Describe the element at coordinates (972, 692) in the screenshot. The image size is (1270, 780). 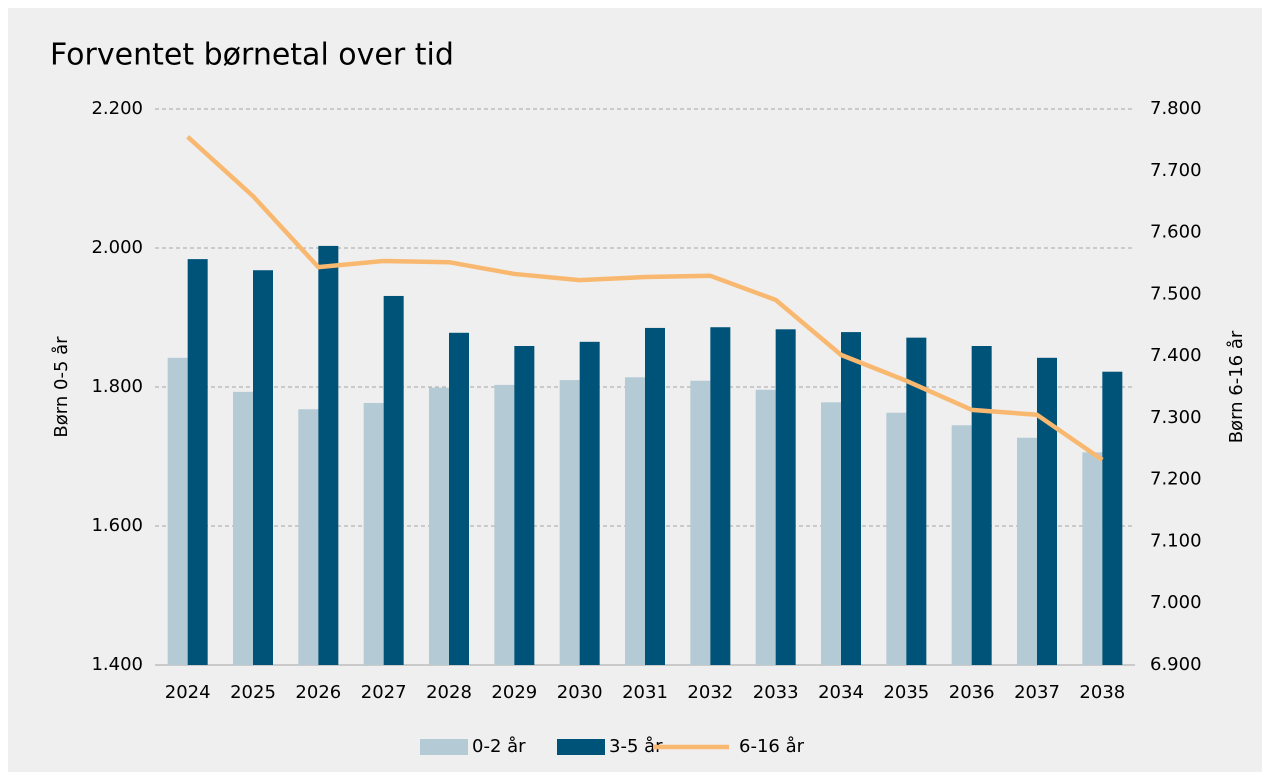
I see `x-tick-label: 2036` at that location.